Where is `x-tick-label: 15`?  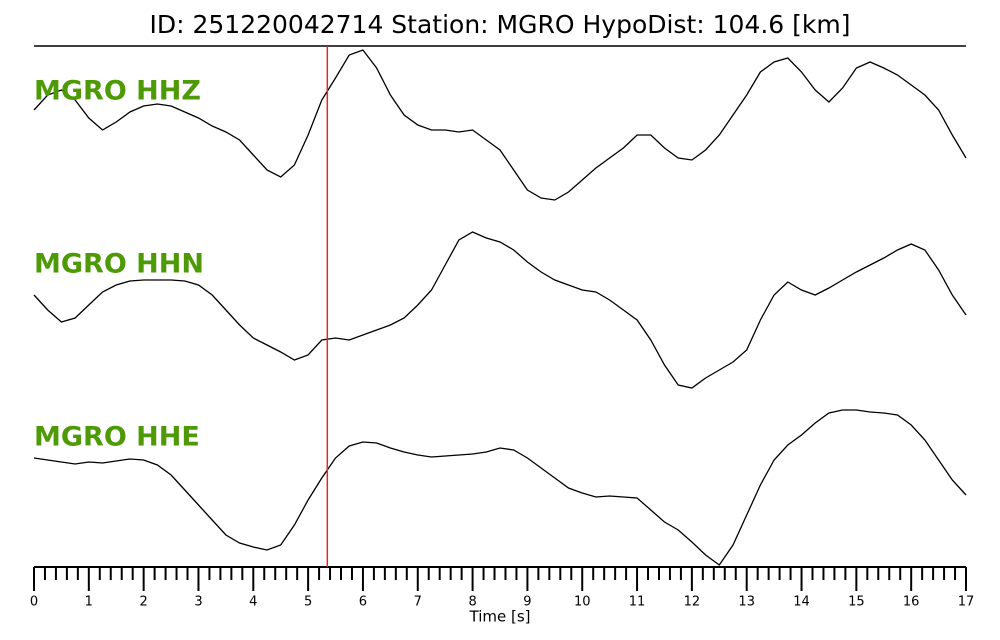
x-tick-label: 15 is located at coordinates (856, 602).